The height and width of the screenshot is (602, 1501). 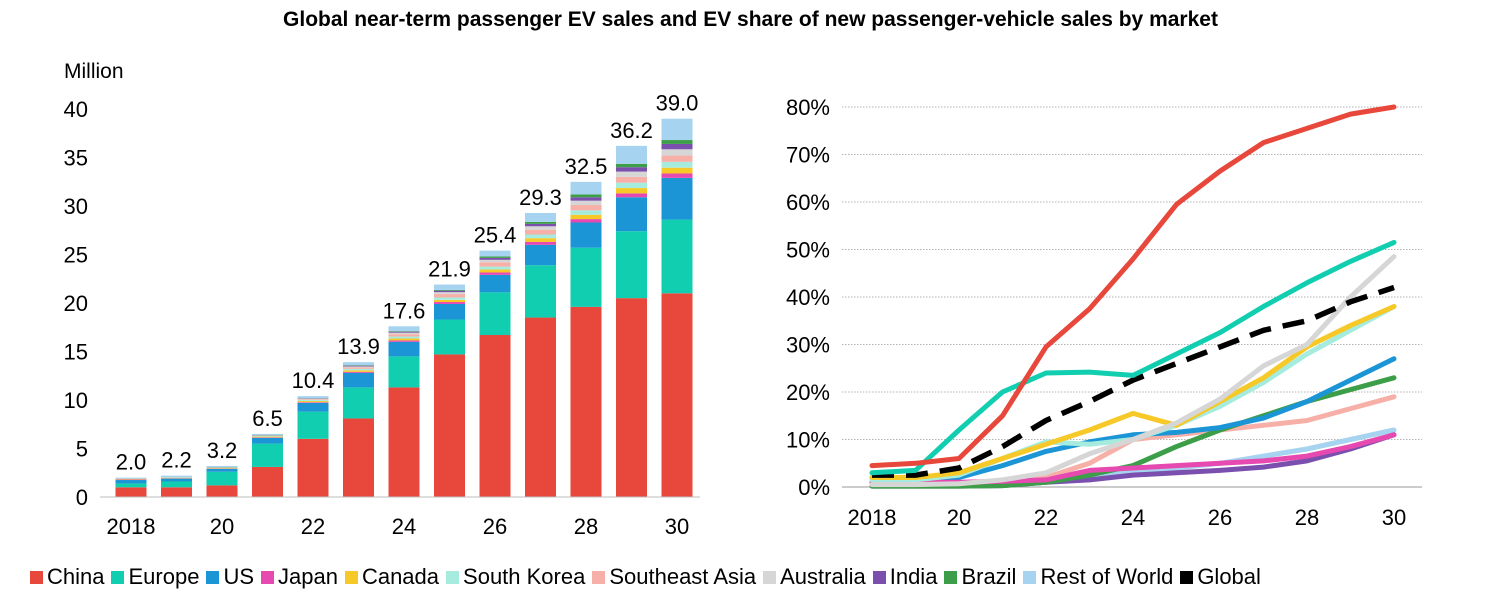 What do you see at coordinates (808, 392) in the screenshot?
I see `y-tick-label: 20%` at bounding box center [808, 392].